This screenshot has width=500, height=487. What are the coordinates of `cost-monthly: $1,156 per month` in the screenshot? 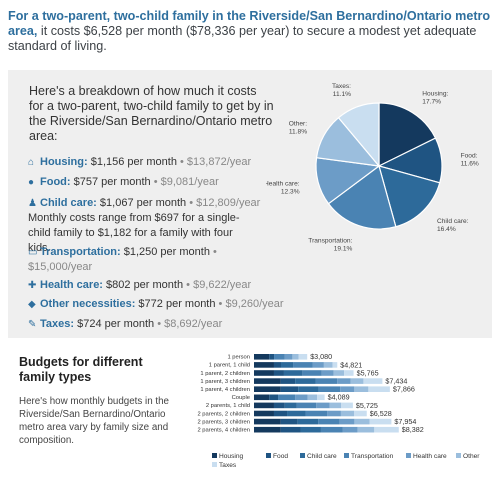 It's located at (132, 162).